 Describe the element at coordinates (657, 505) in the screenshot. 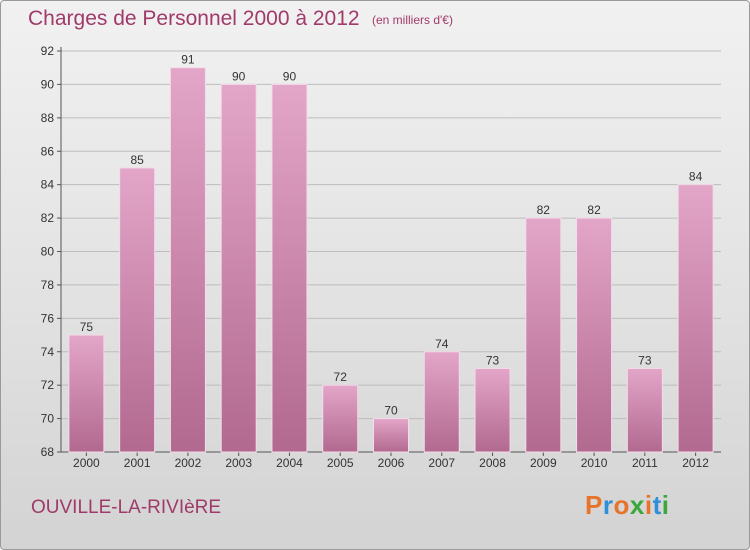

I see `logo-letter: t` at that location.